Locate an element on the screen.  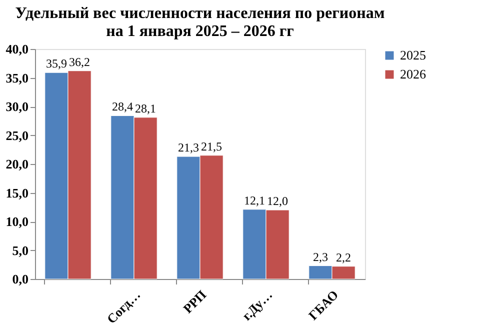
y-tick-label: 15,0 is located at coordinates (17, 192).